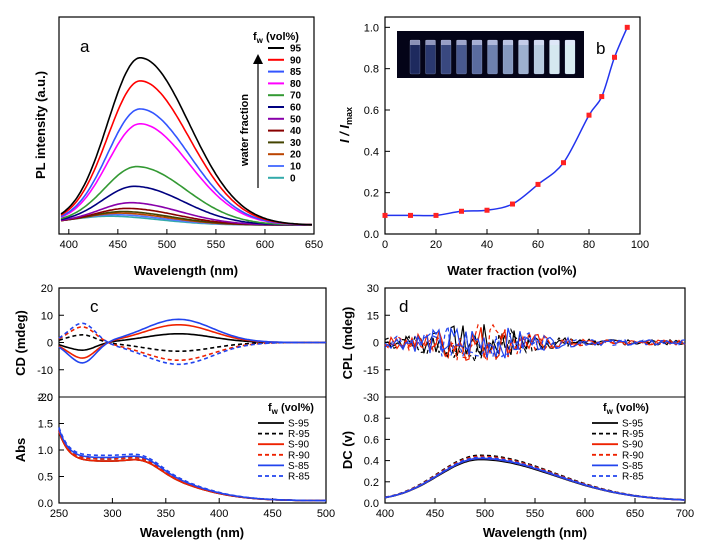 This screenshot has width=706, height=558. I want to click on panel-d-dc-curves, so click(535, 477).